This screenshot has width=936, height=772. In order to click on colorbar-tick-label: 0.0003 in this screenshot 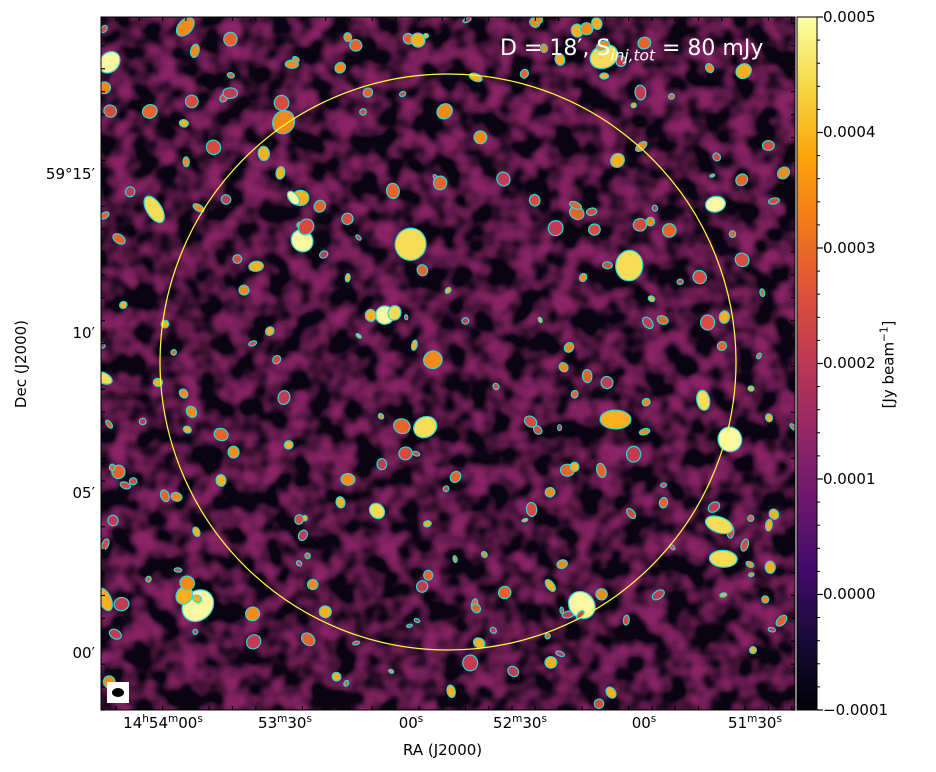, I will do `click(849, 248)`.